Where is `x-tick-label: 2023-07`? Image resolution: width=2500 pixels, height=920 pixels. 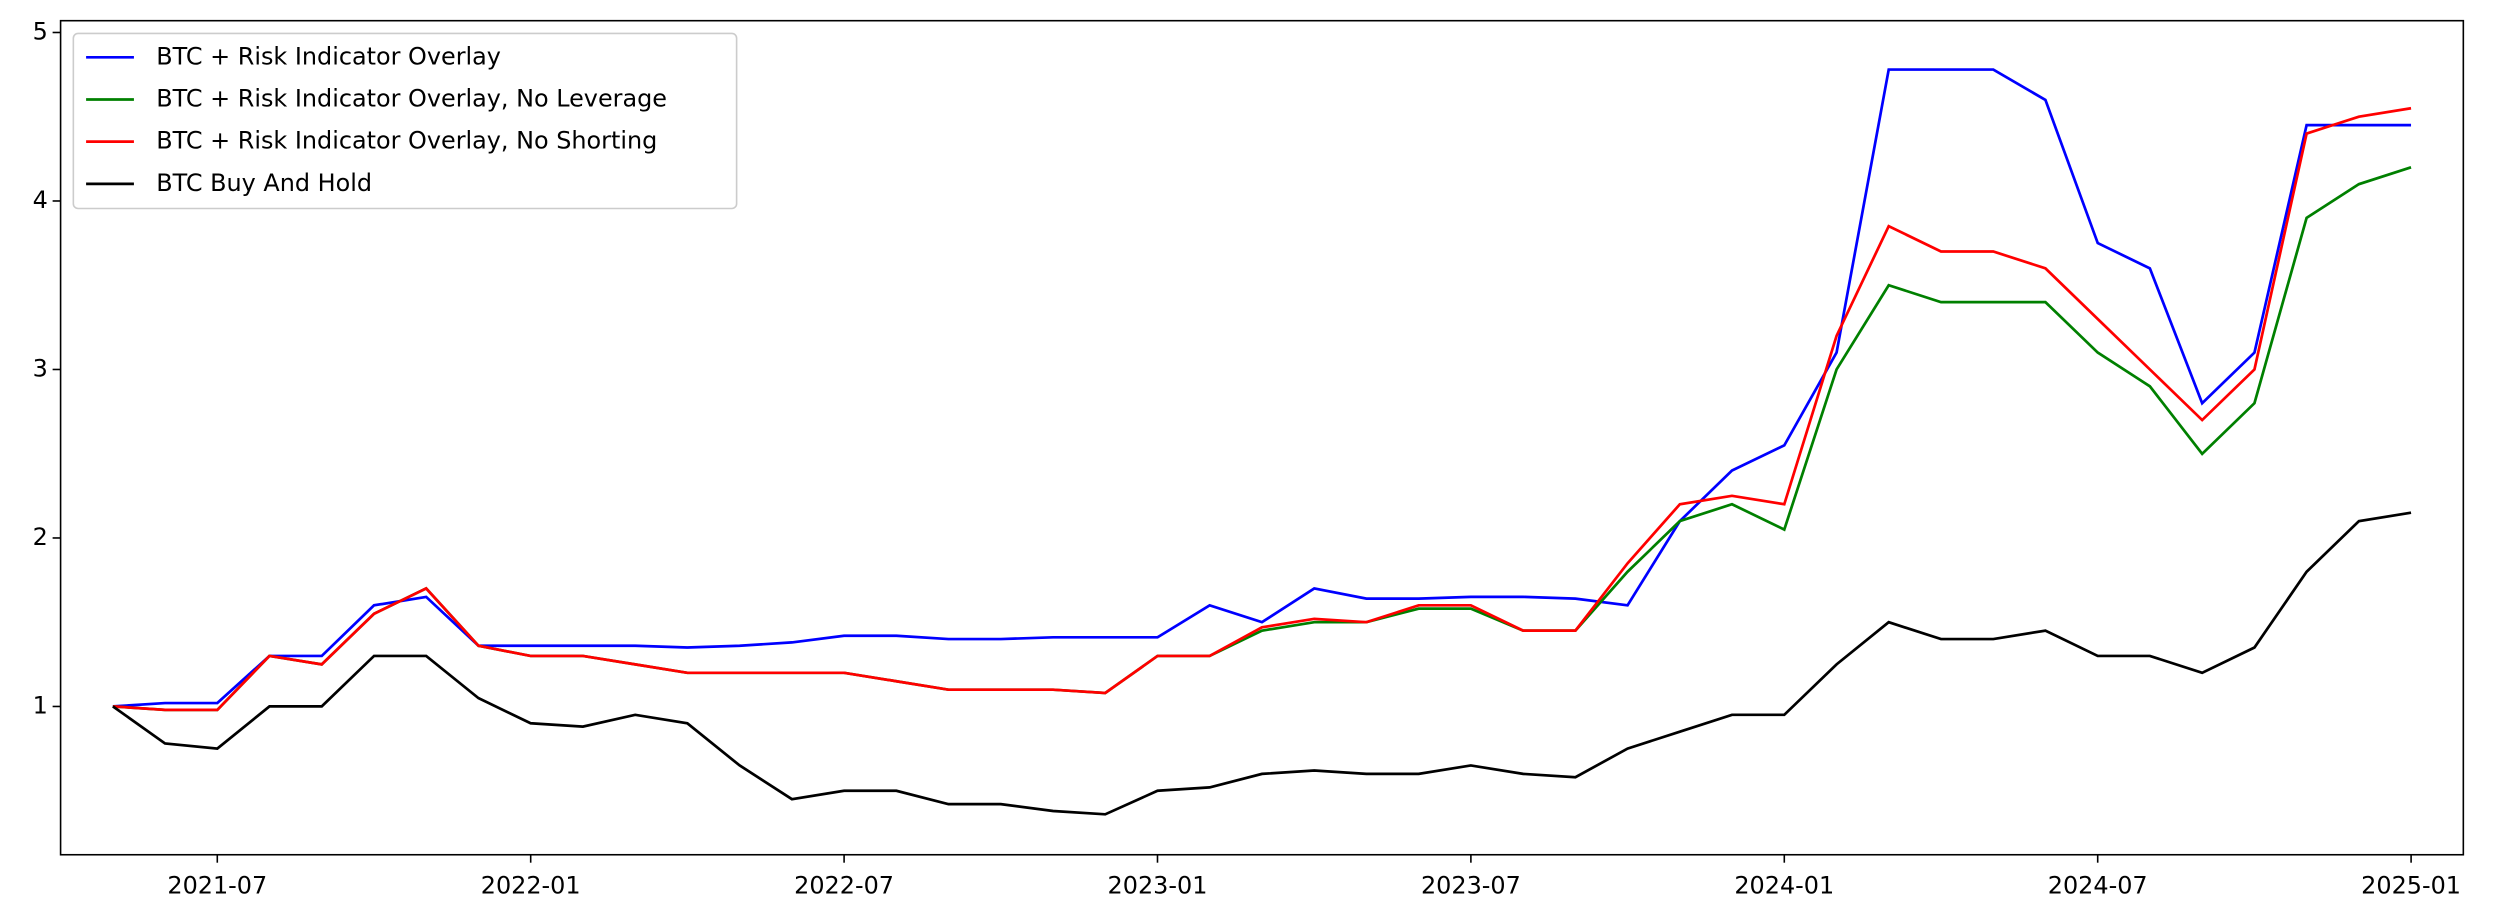
x-tick-label: 2023-07 is located at coordinates (1471, 886).